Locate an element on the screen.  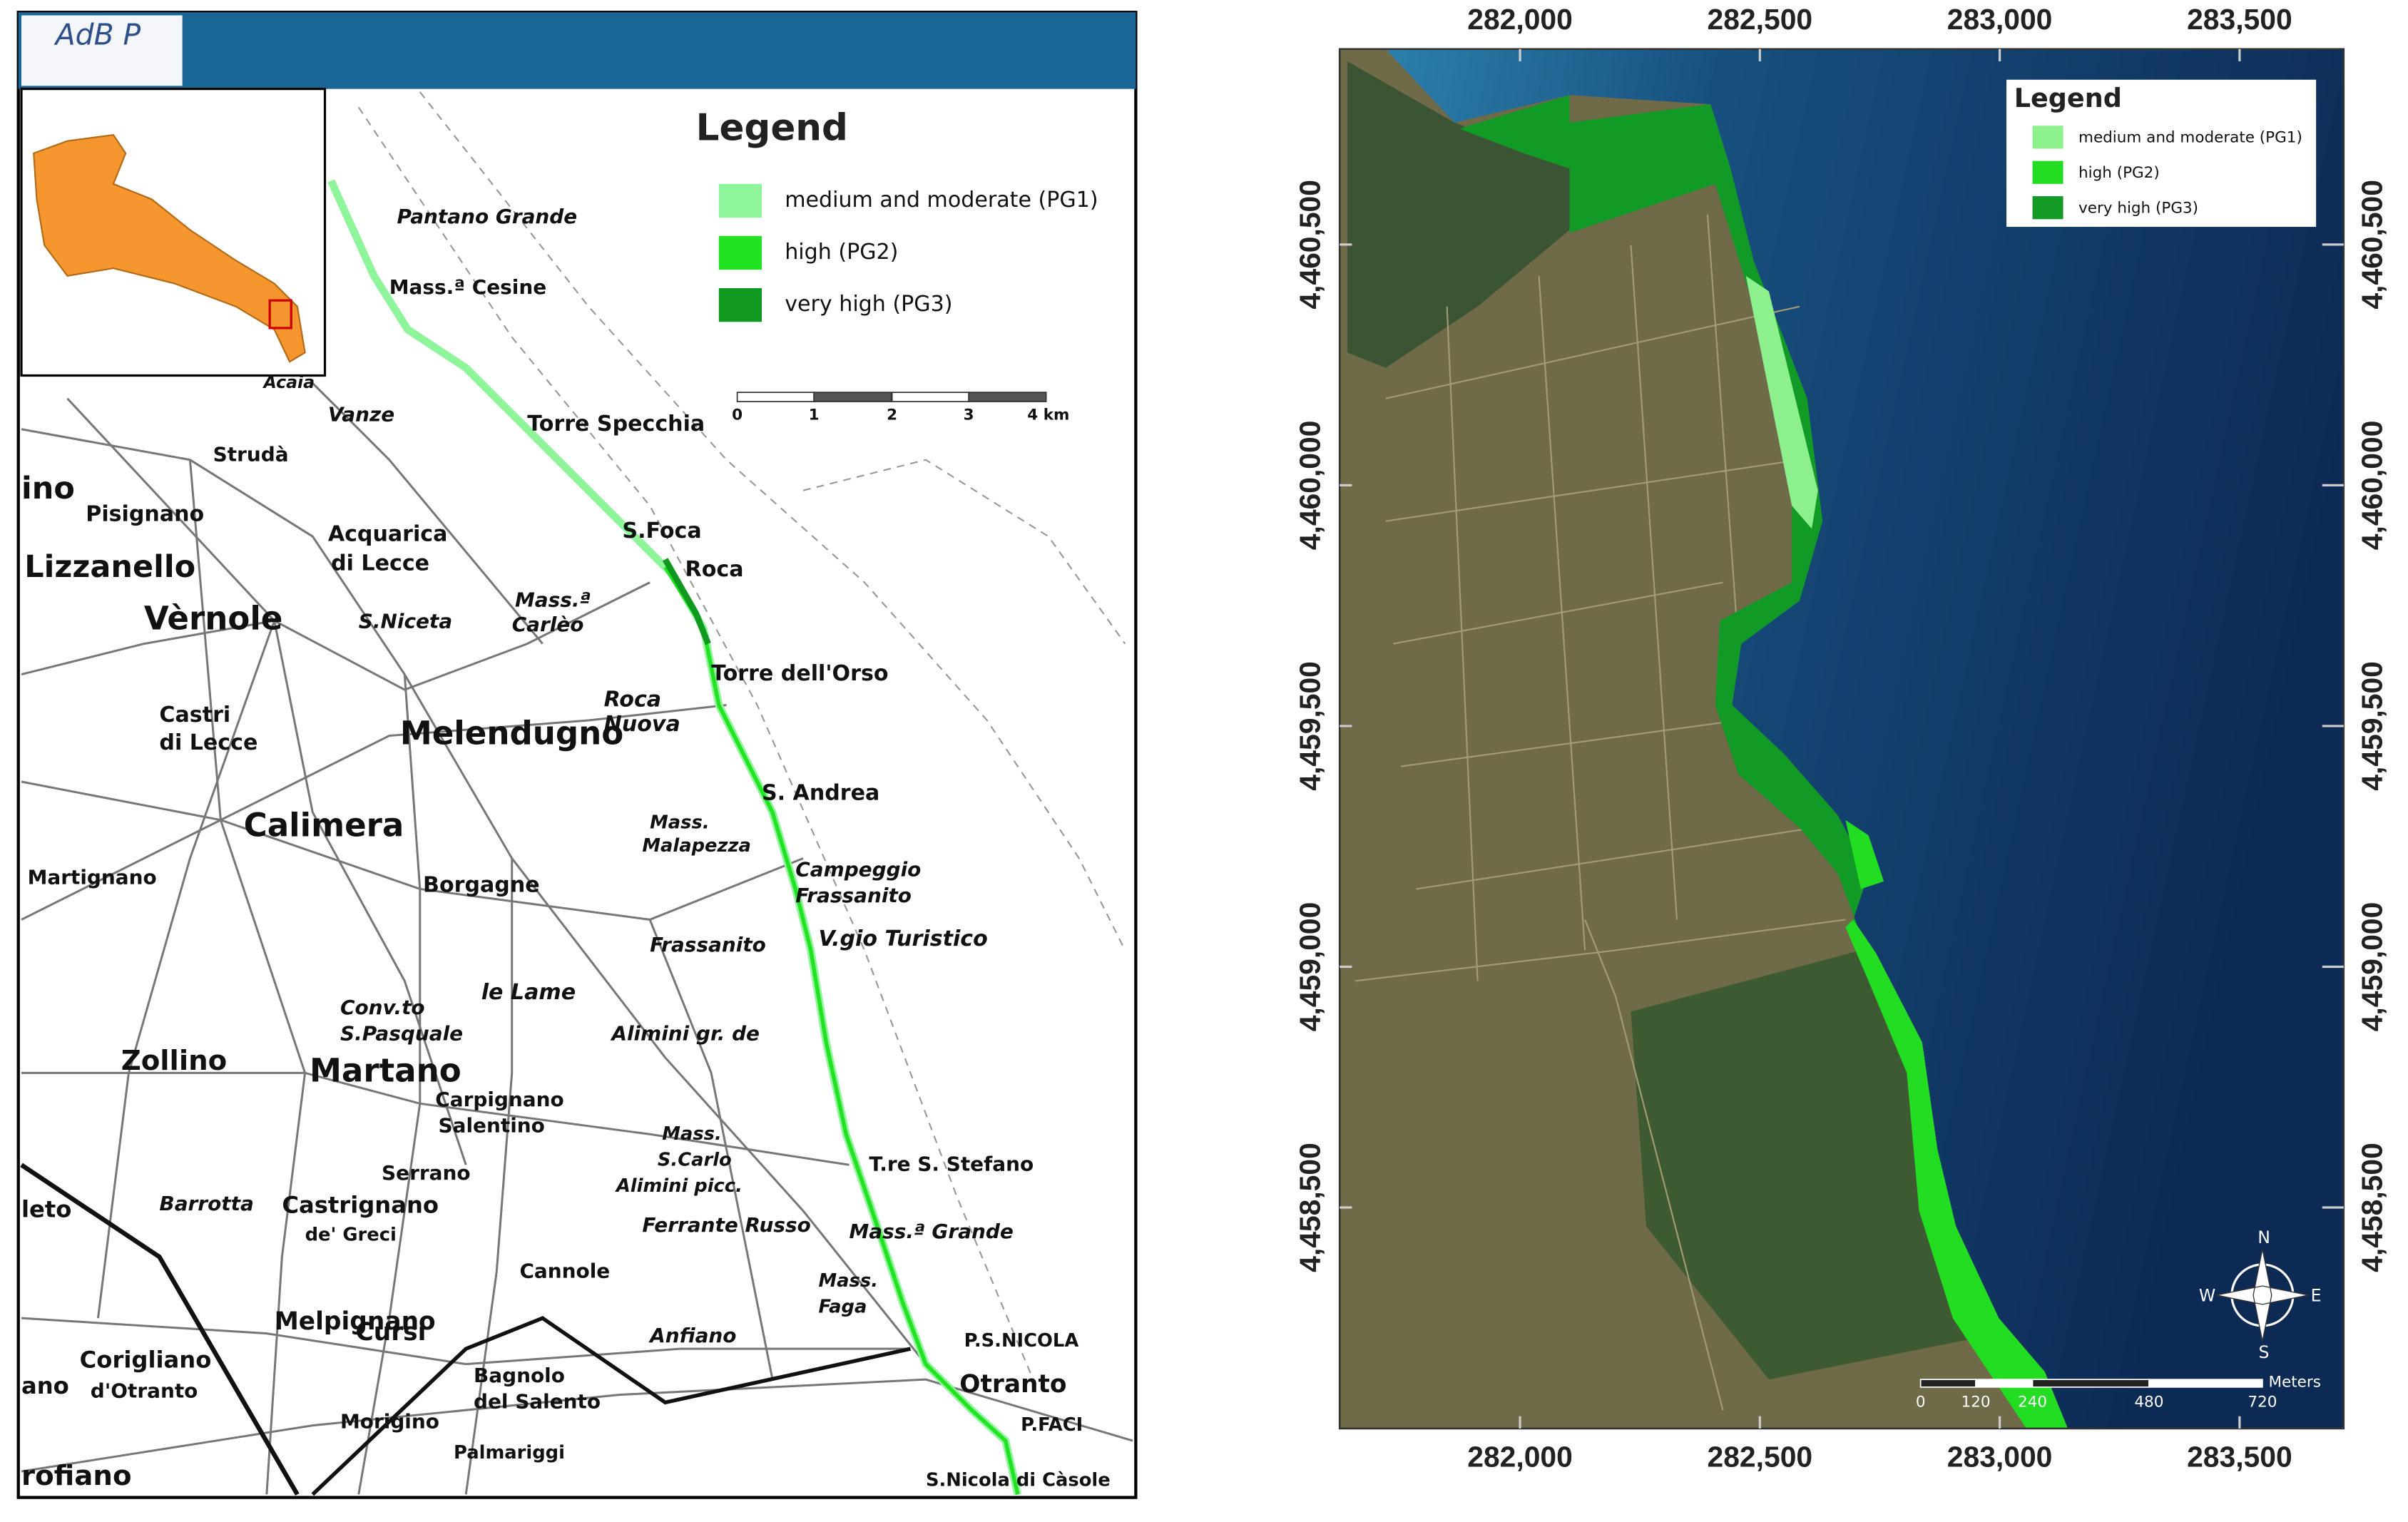
place-name: Bagnolo is located at coordinates (519, 1376).